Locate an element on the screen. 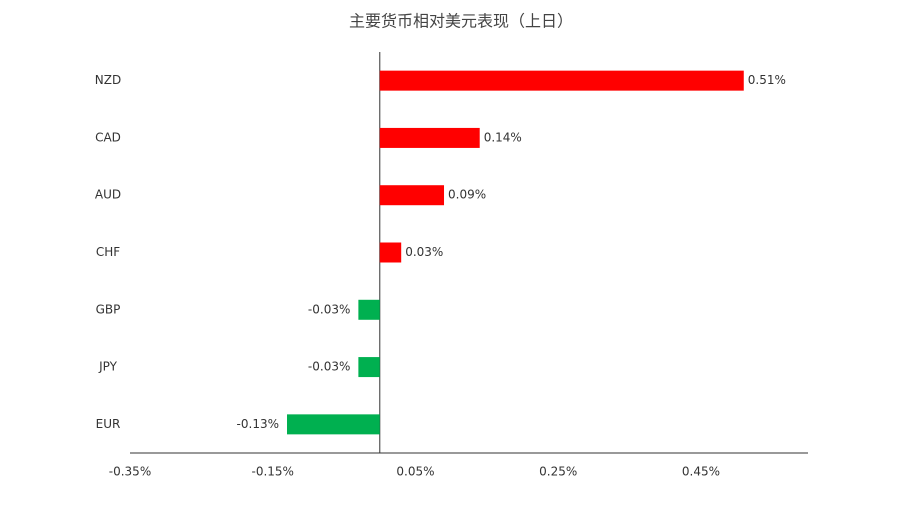 The width and height of the screenshot is (923, 508). y-tick-label: CHF is located at coordinates (108, 252).